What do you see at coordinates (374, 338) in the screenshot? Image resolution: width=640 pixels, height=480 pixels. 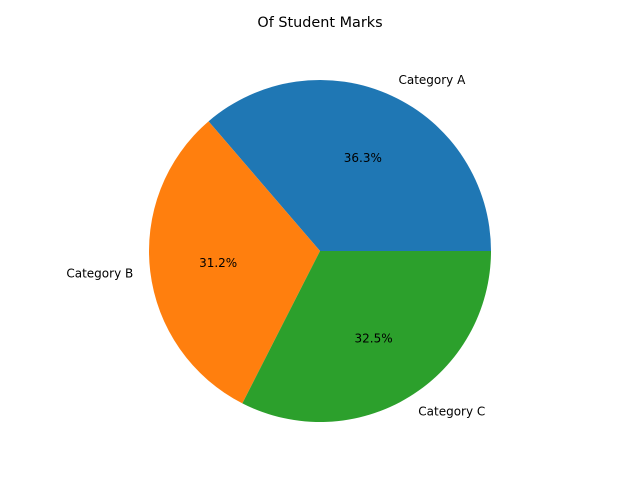 I see `slice-percent-category-c: 32.5%` at bounding box center [374, 338].